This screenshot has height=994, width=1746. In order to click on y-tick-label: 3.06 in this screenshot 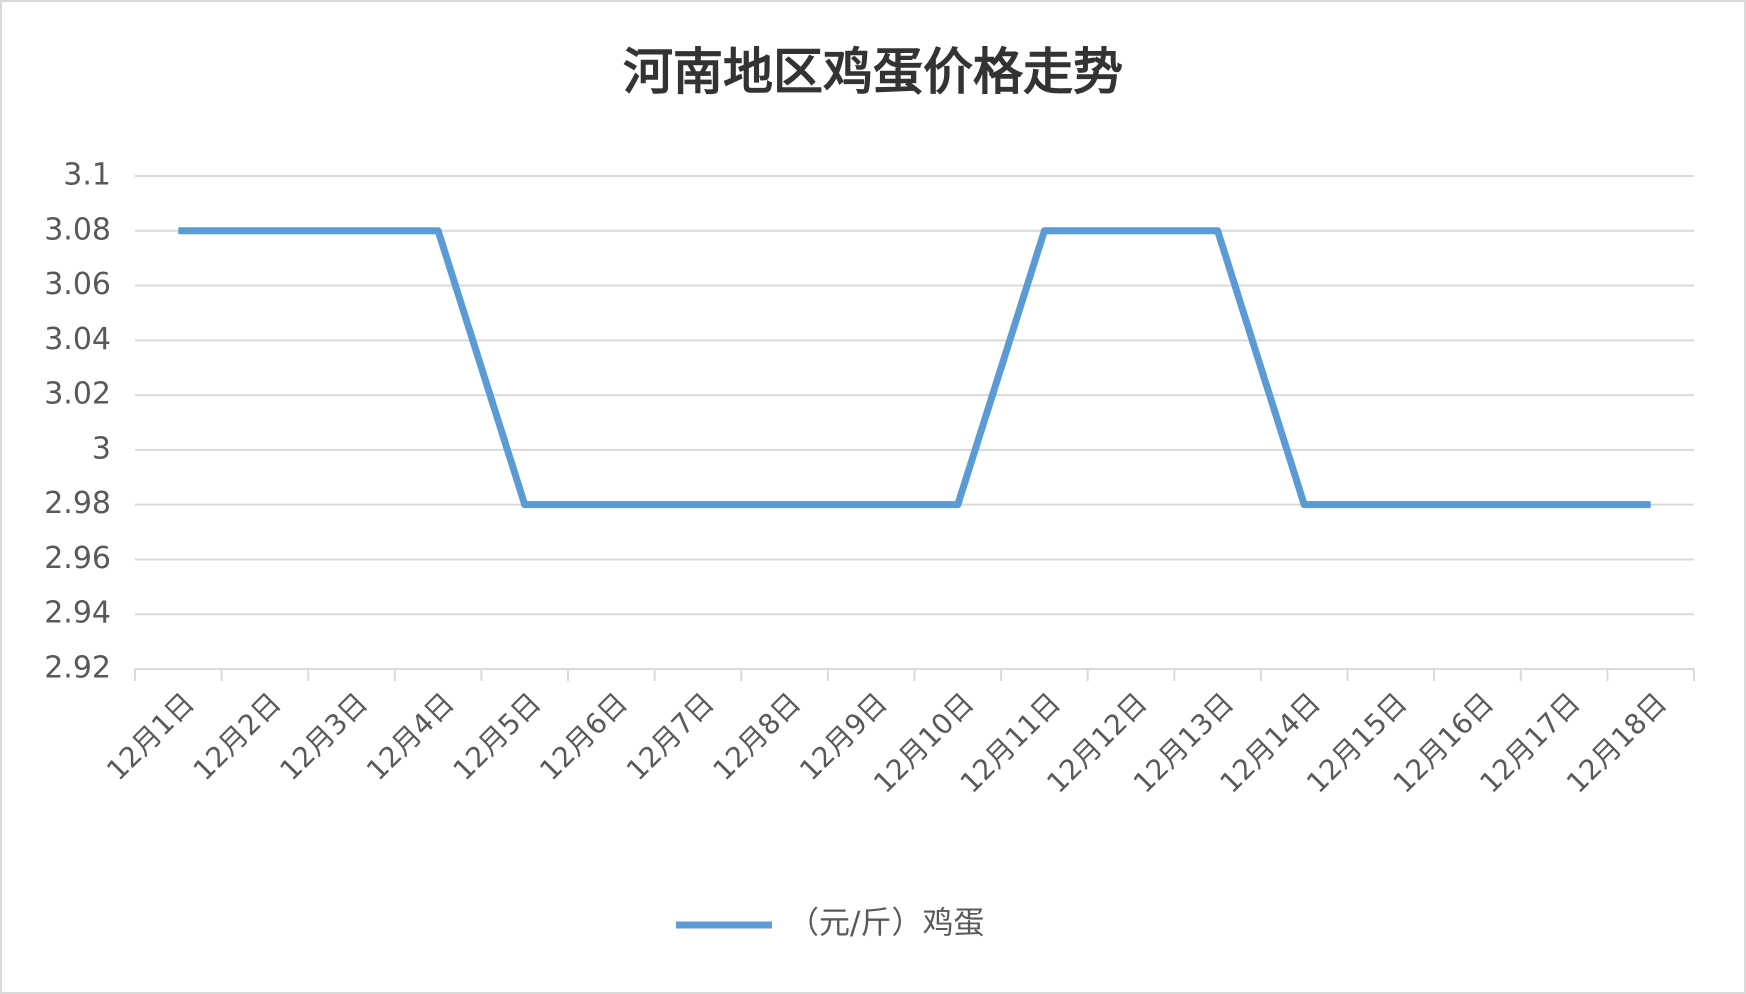, I will do `click(77, 284)`.